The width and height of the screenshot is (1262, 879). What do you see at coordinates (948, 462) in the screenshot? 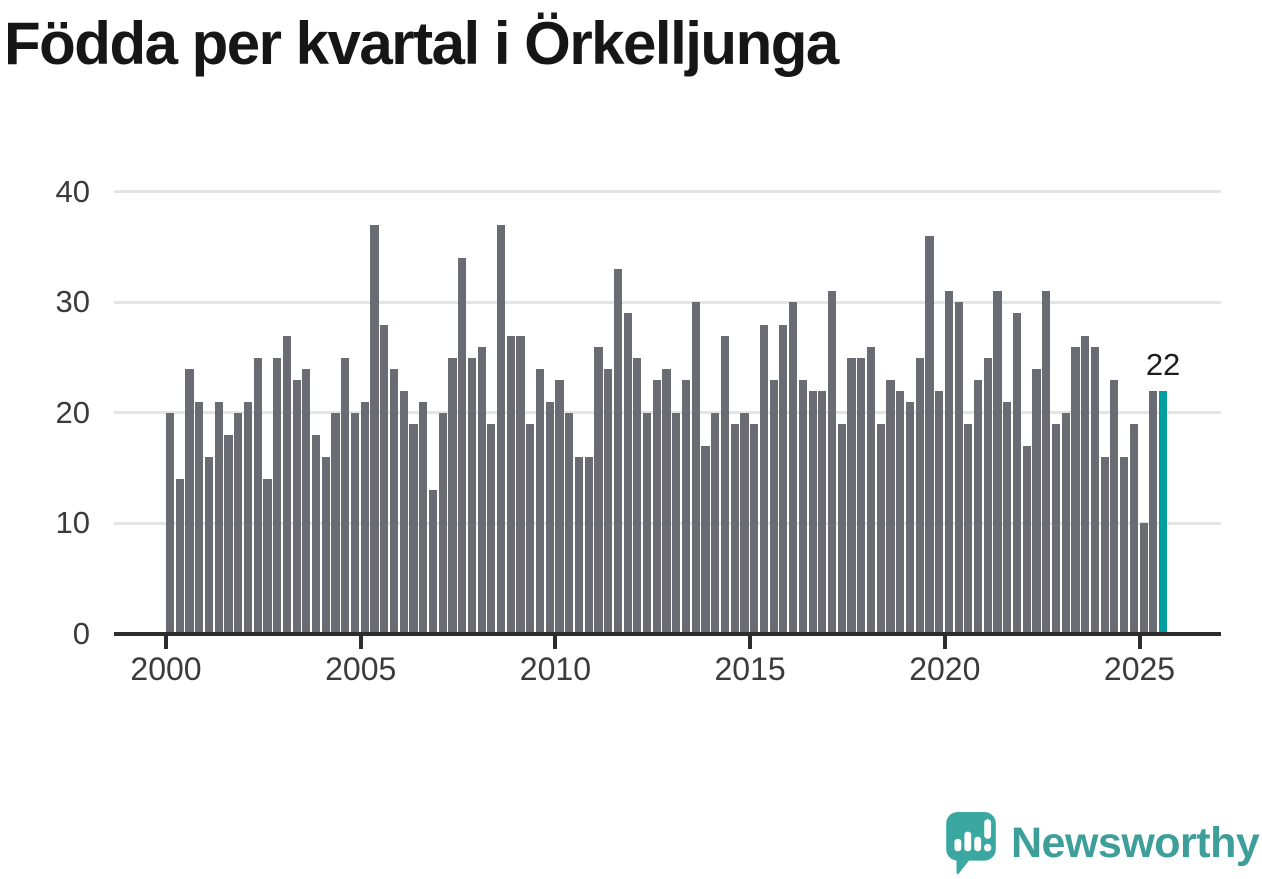
I see `bar-2020Q1` at bounding box center [948, 462].